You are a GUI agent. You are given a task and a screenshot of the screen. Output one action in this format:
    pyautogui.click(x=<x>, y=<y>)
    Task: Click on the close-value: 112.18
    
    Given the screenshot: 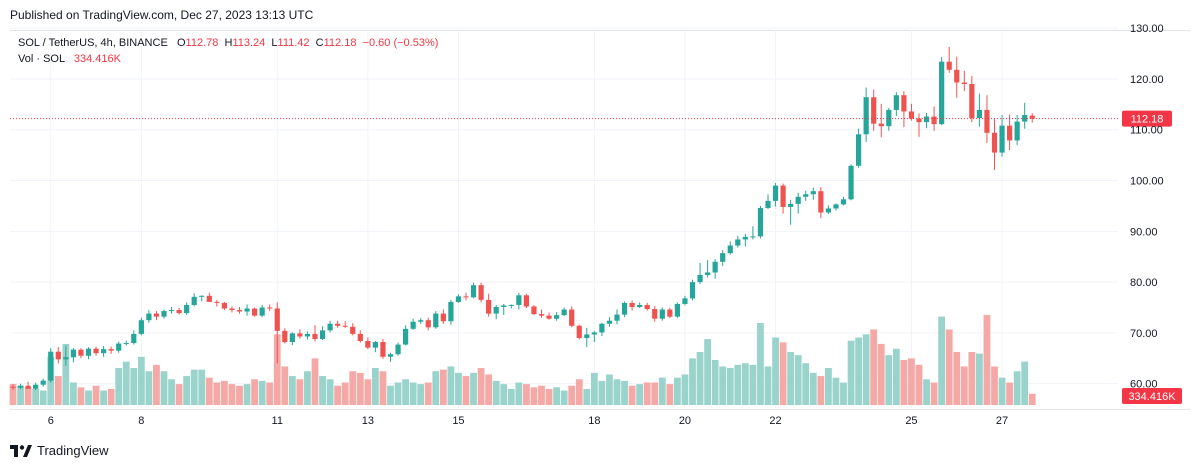 What is the action you would take?
    pyautogui.click(x=340, y=43)
    